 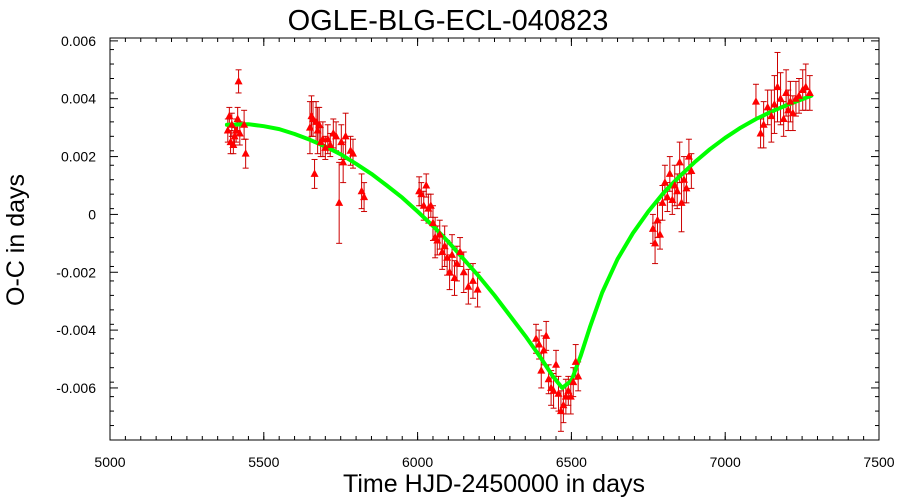 I want to click on y-tick-label: 0.006, so click(x=78, y=41).